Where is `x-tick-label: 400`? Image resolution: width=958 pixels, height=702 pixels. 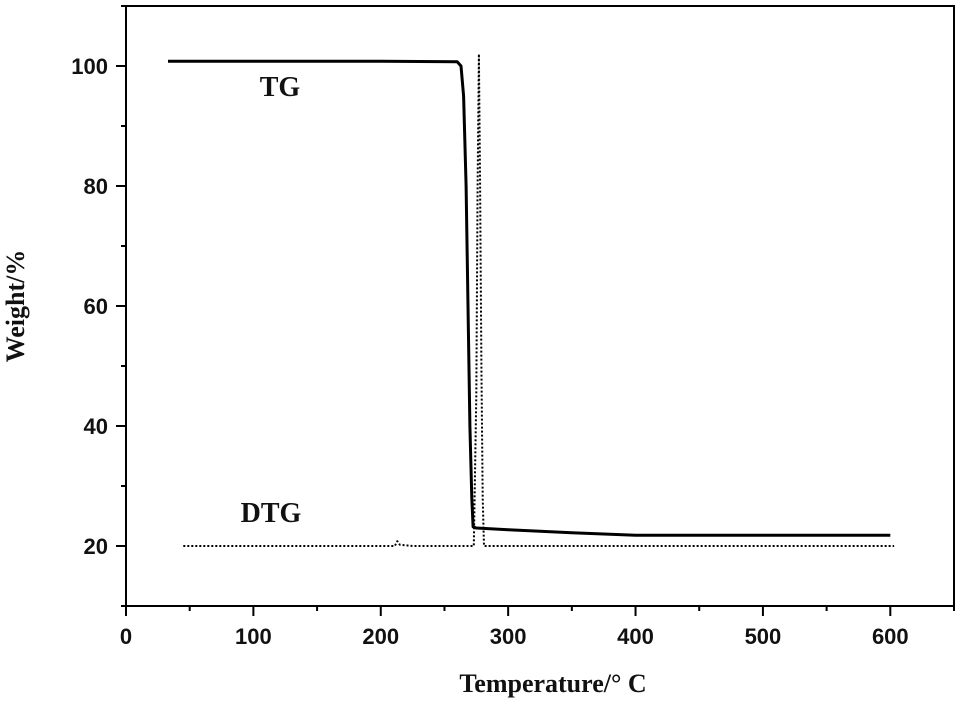
x-tick-label: 400 is located at coordinates (635, 636).